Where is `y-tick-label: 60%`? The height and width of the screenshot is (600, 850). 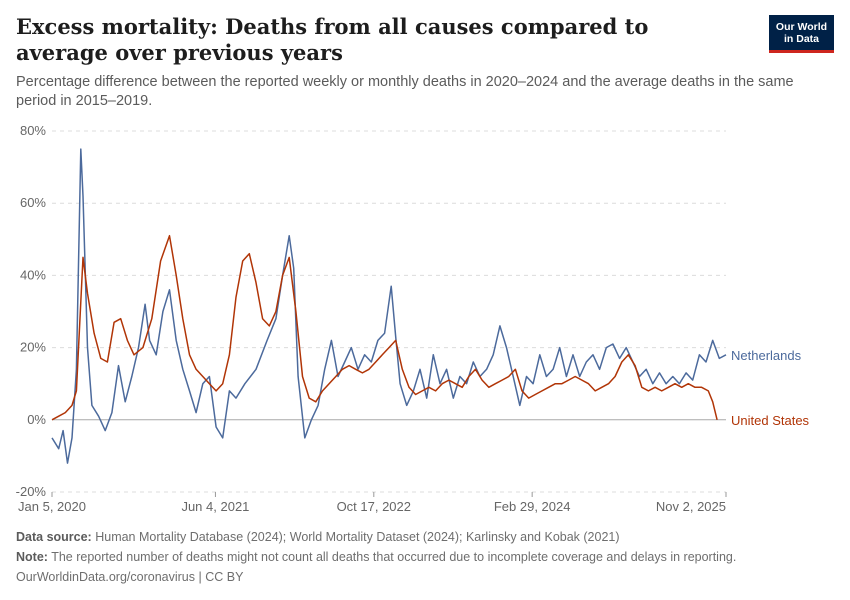
y-tick-label: 60% is located at coordinates (33, 202).